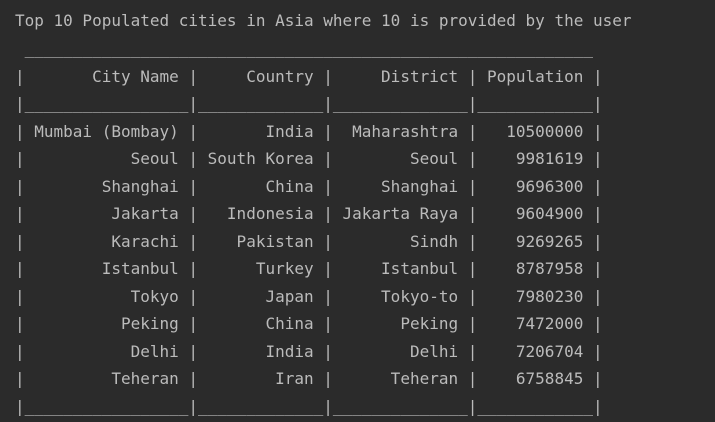 The height and width of the screenshot is (422, 715). I want to click on table-row: | Tokyo | Japan | Tokyo-to | 7980230 |, so click(309, 296).